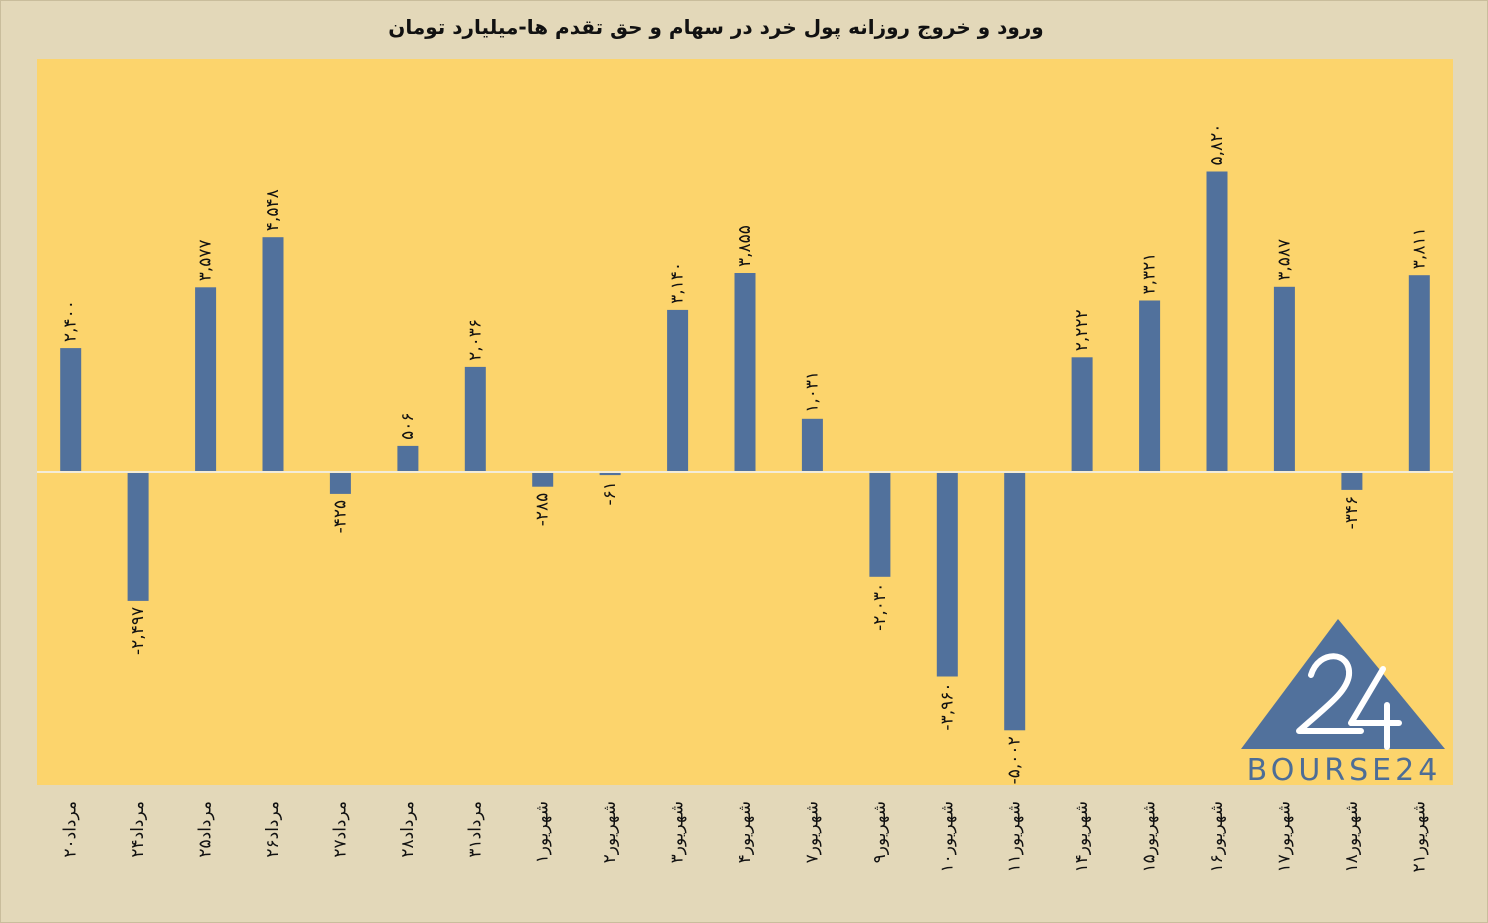  Describe the element at coordinates (812, 832) in the screenshot. I see `category-label: ۷شهریور` at that location.